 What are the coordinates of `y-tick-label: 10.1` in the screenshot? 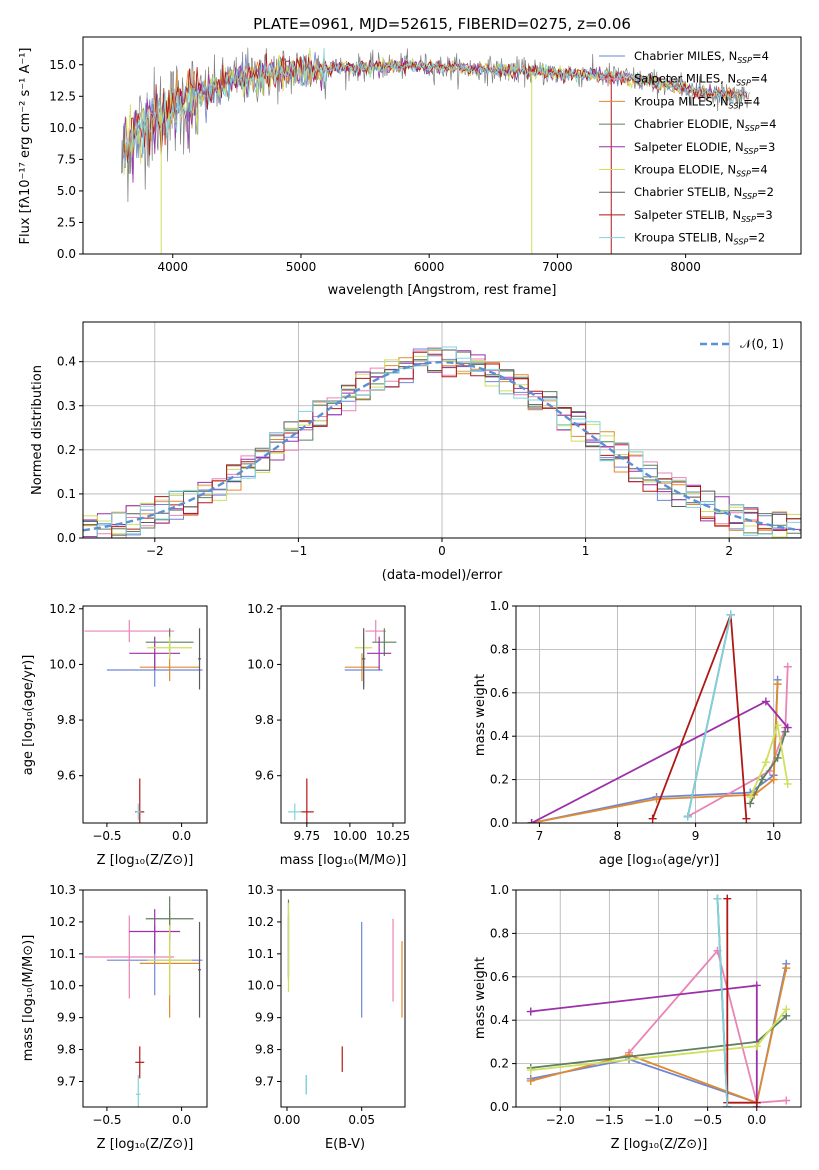 It's located at (62, 954).